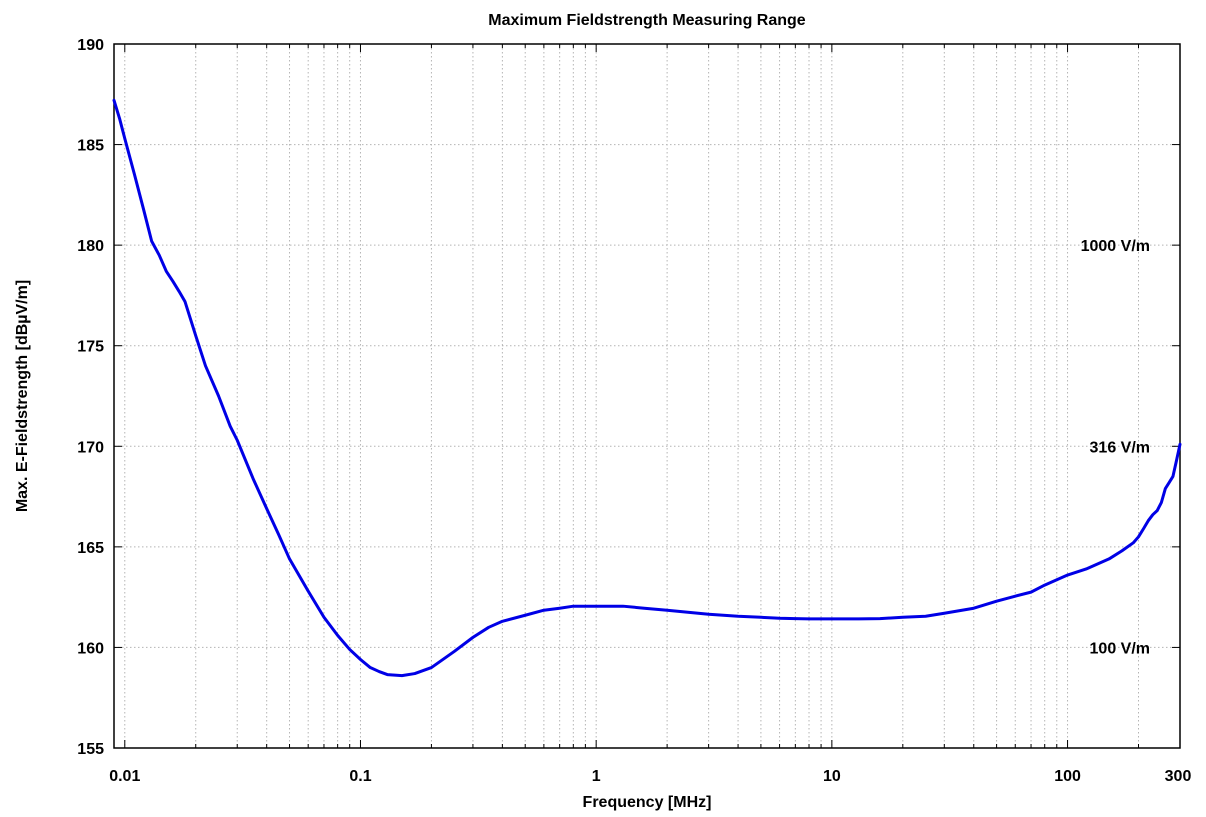  What do you see at coordinates (90, 648) in the screenshot?
I see `y-tick-label: 160` at bounding box center [90, 648].